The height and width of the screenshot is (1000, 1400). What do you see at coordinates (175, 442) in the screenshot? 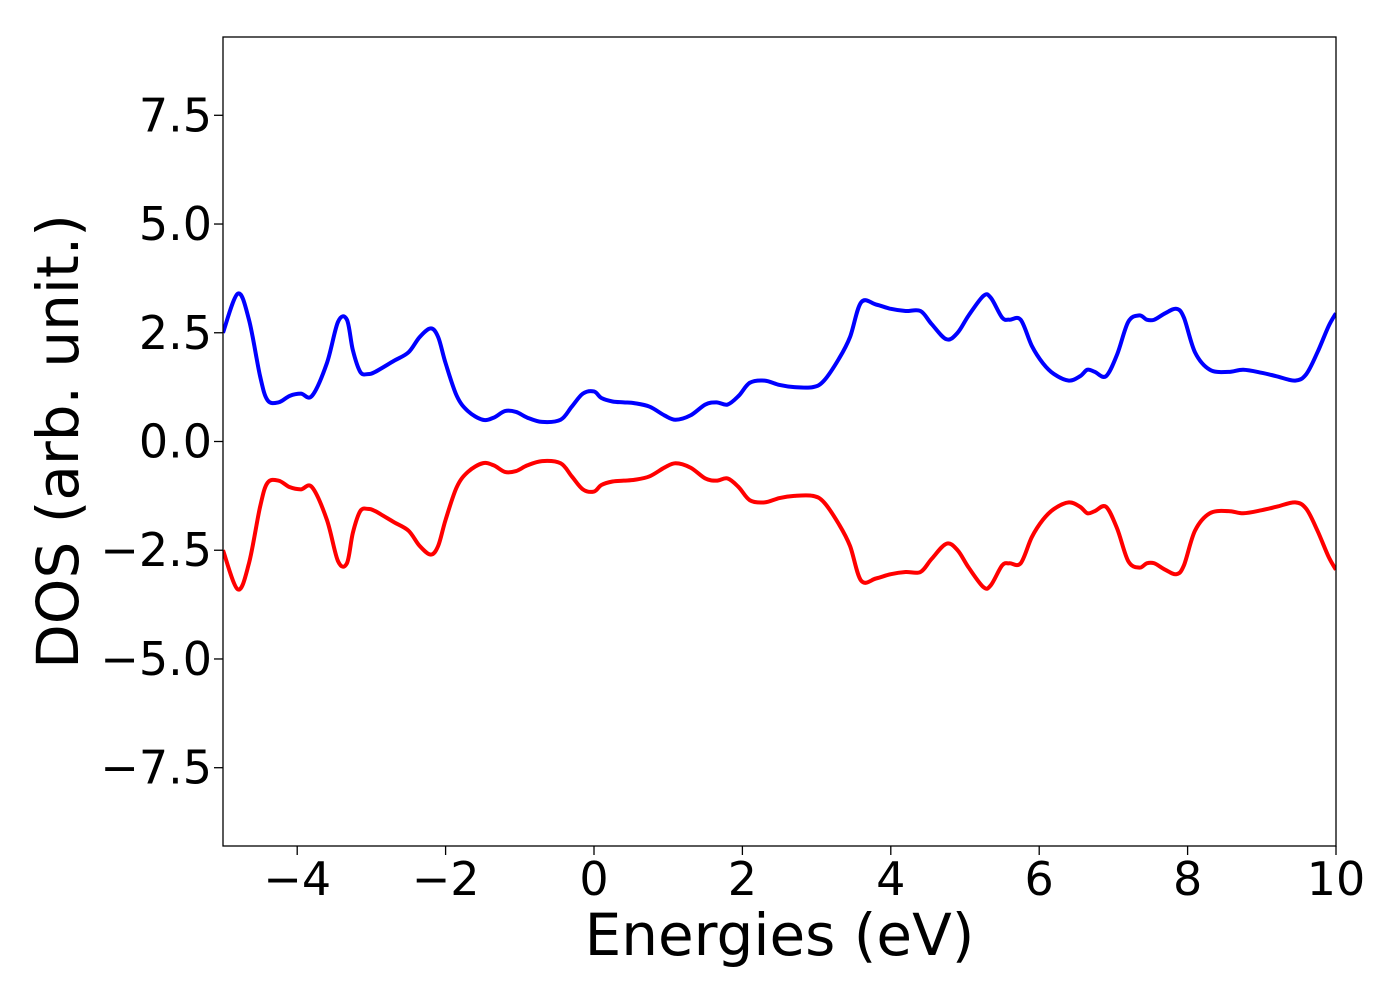
I see `y-tick-label: 0.0` at bounding box center [175, 442].